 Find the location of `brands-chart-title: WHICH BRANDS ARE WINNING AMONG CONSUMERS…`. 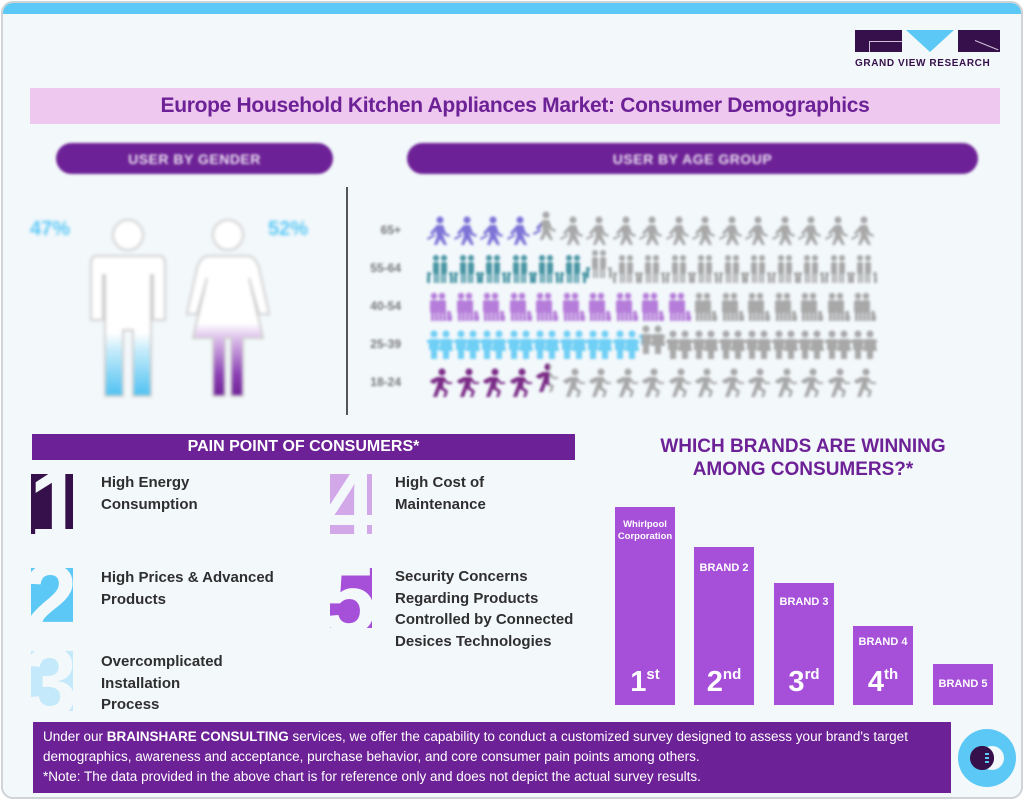

brands-chart-title: WHICH BRANDS ARE WINNING AMONG CONSUMERS… is located at coordinates (803, 458).